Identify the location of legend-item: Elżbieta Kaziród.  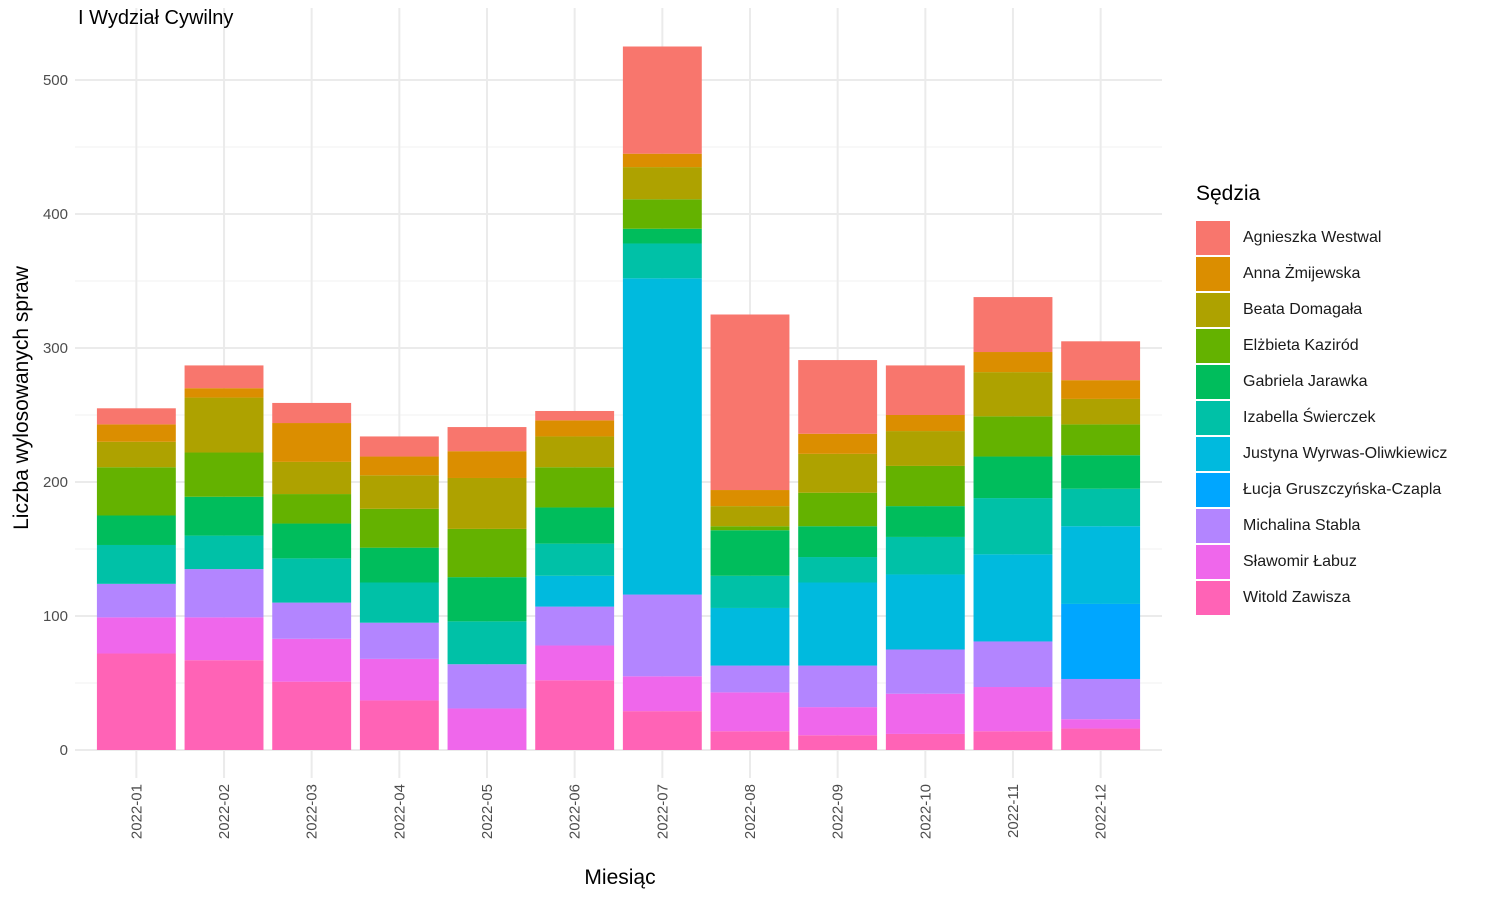
(1321, 346).